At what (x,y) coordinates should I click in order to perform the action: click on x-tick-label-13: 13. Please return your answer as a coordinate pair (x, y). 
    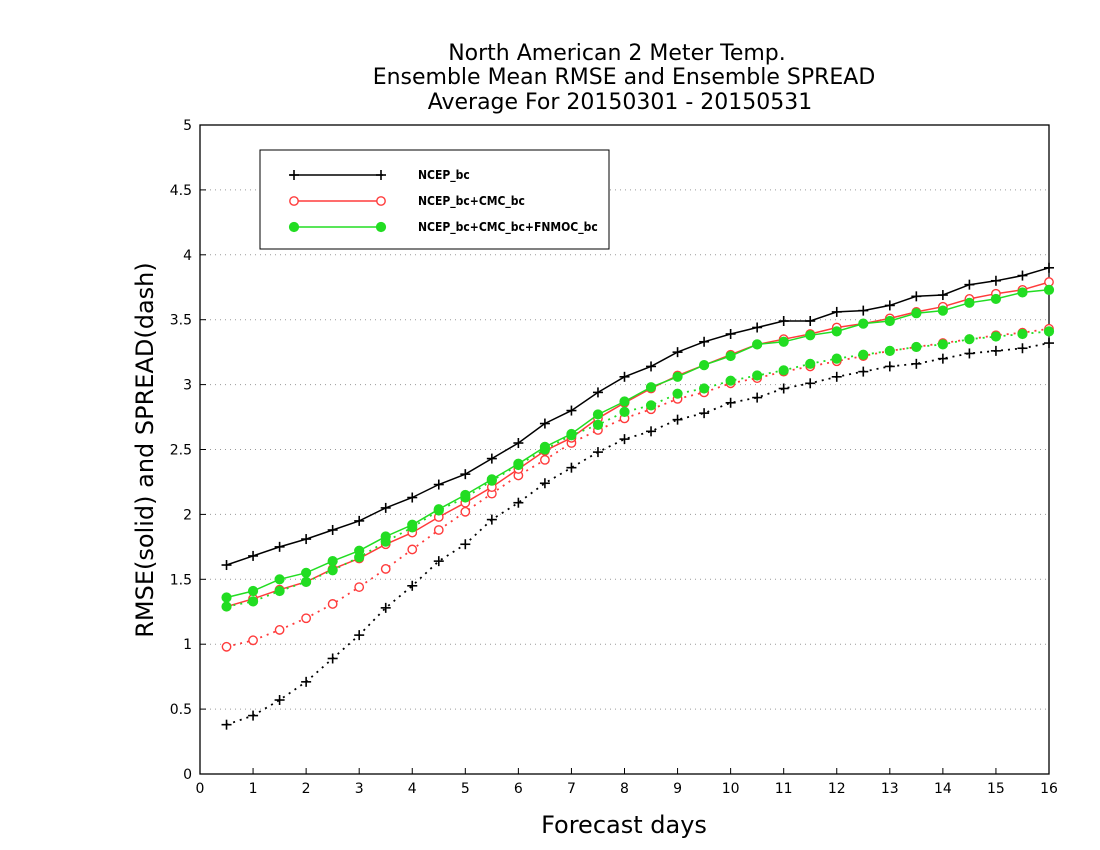
    Looking at the image, I should click on (890, 789).